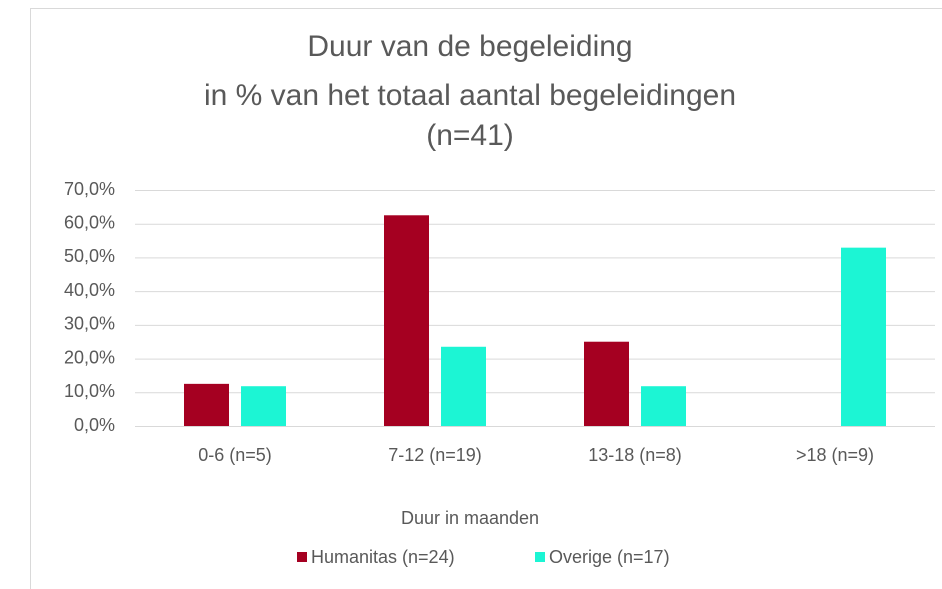  I want to click on chart-title: in % van het totaal aantal begeleidingen, so click(470, 95).